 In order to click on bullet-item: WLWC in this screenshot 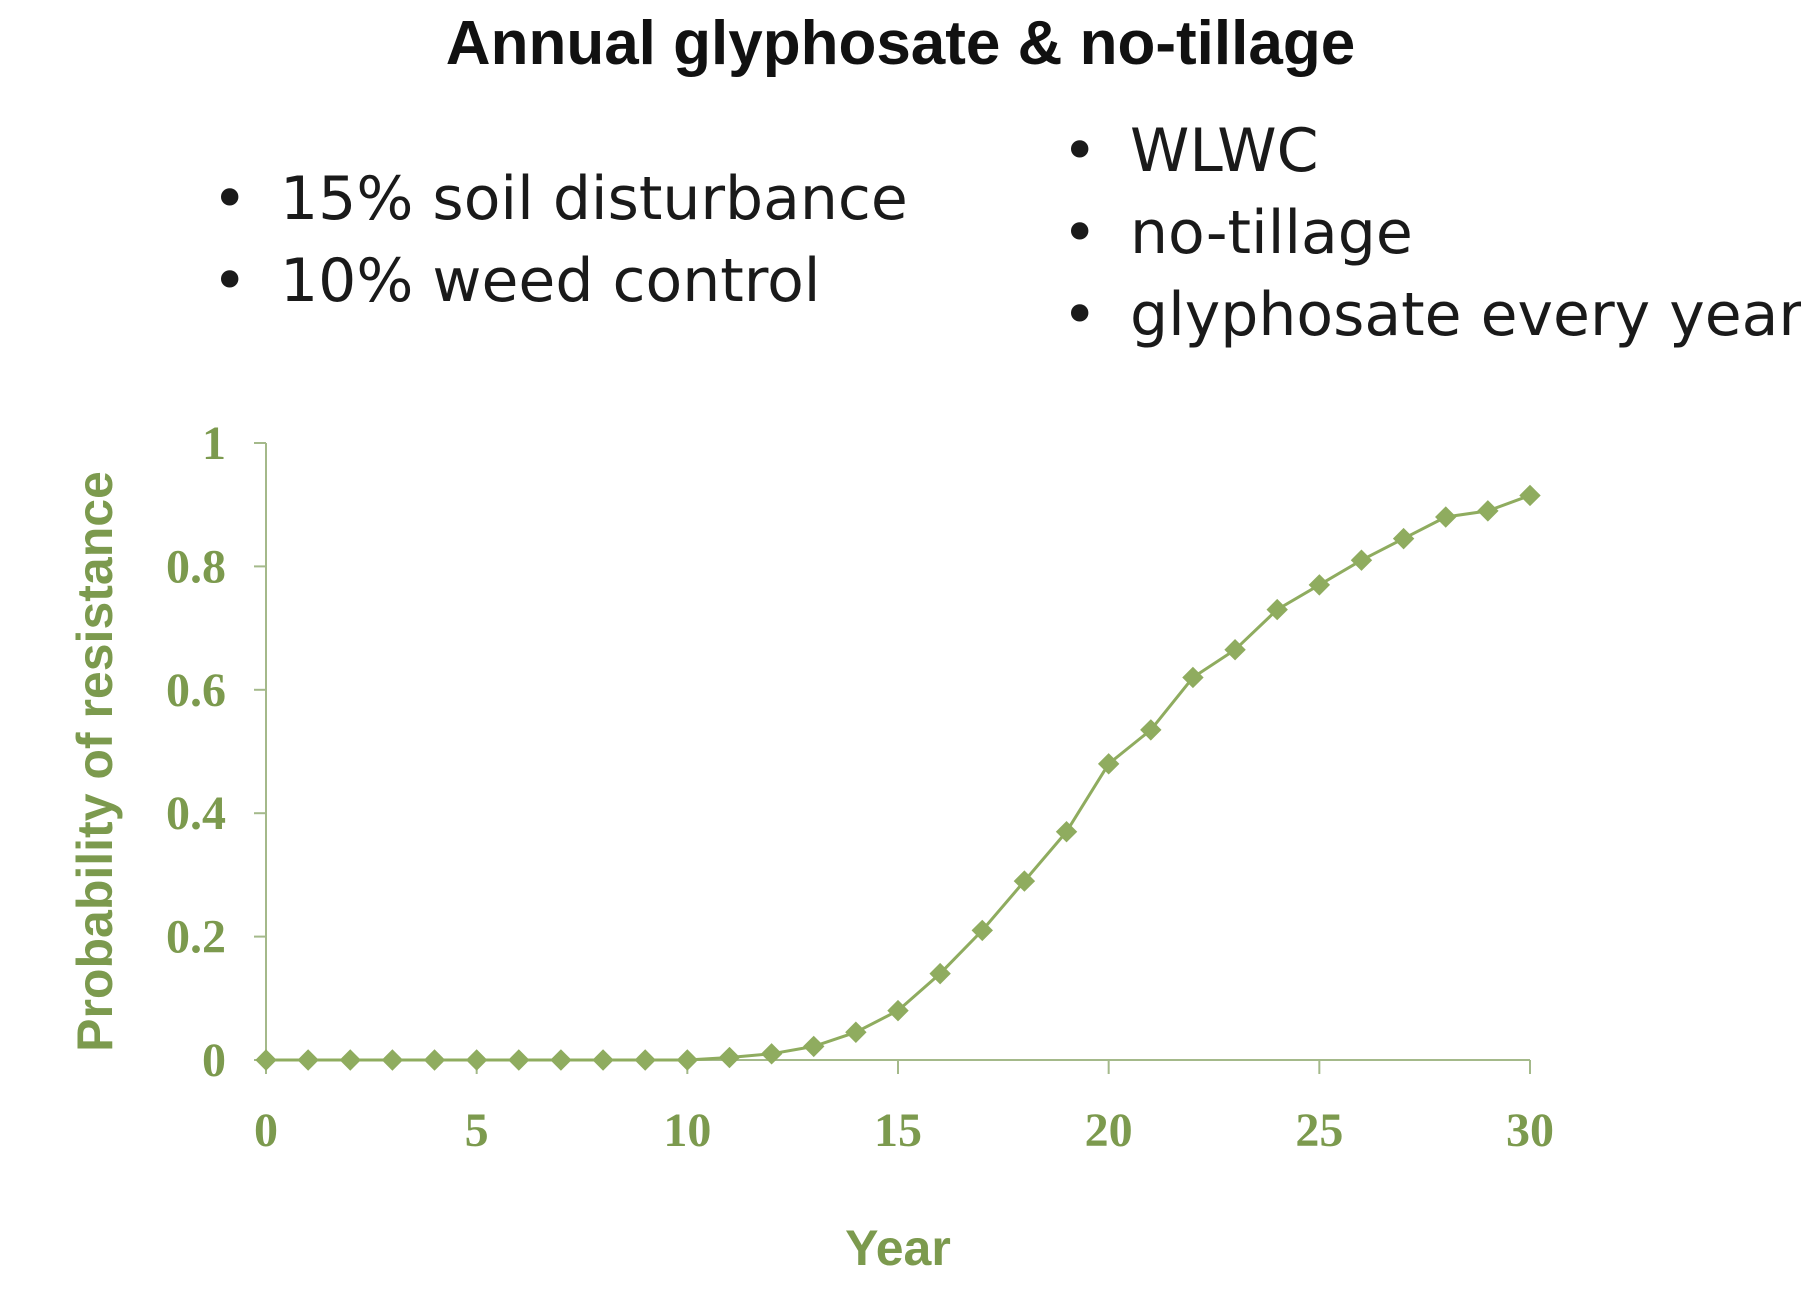, I will do `click(1431, 151)`.